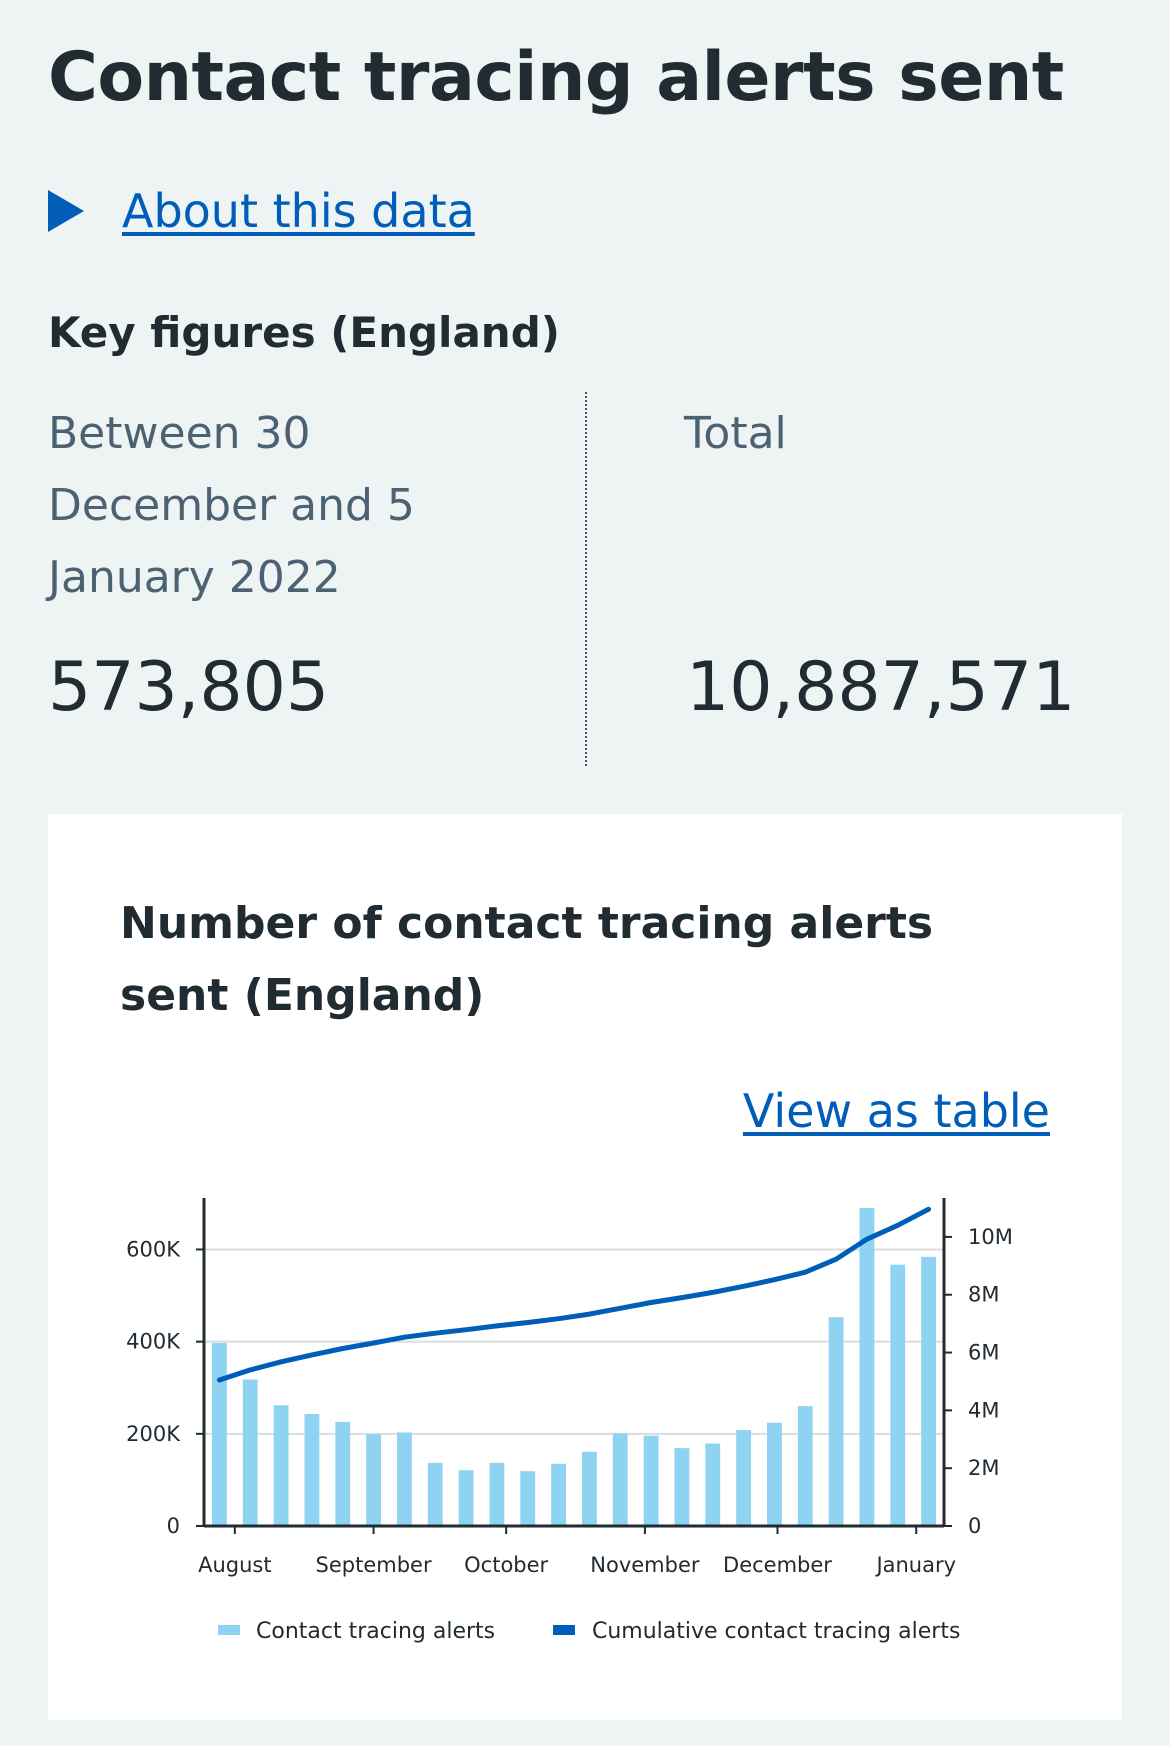  What do you see at coordinates (235, 1565) in the screenshot?
I see `x-tick-label: August` at bounding box center [235, 1565].